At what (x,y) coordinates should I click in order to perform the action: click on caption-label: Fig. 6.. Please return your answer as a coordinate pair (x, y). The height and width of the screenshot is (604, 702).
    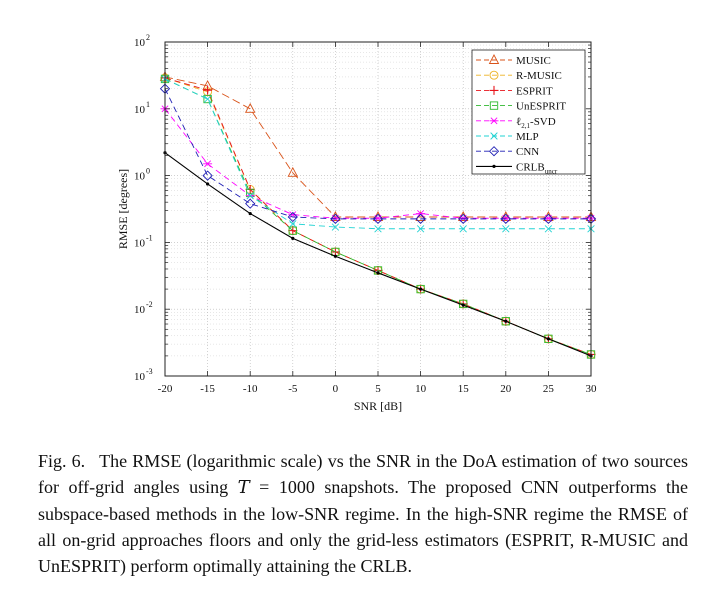
    Looking at the image, I should click on (62, 461).